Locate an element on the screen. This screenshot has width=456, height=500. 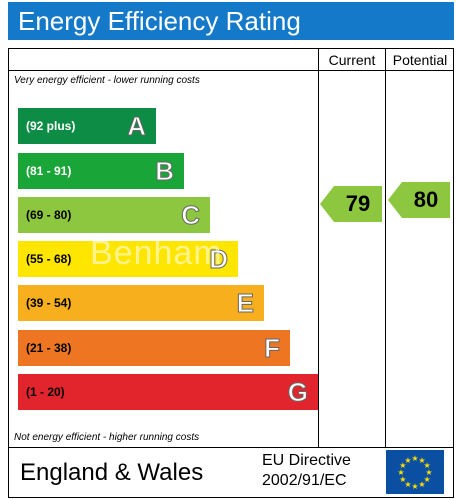
band-e: (39 - 54) E is located at coordinates (141, 303).